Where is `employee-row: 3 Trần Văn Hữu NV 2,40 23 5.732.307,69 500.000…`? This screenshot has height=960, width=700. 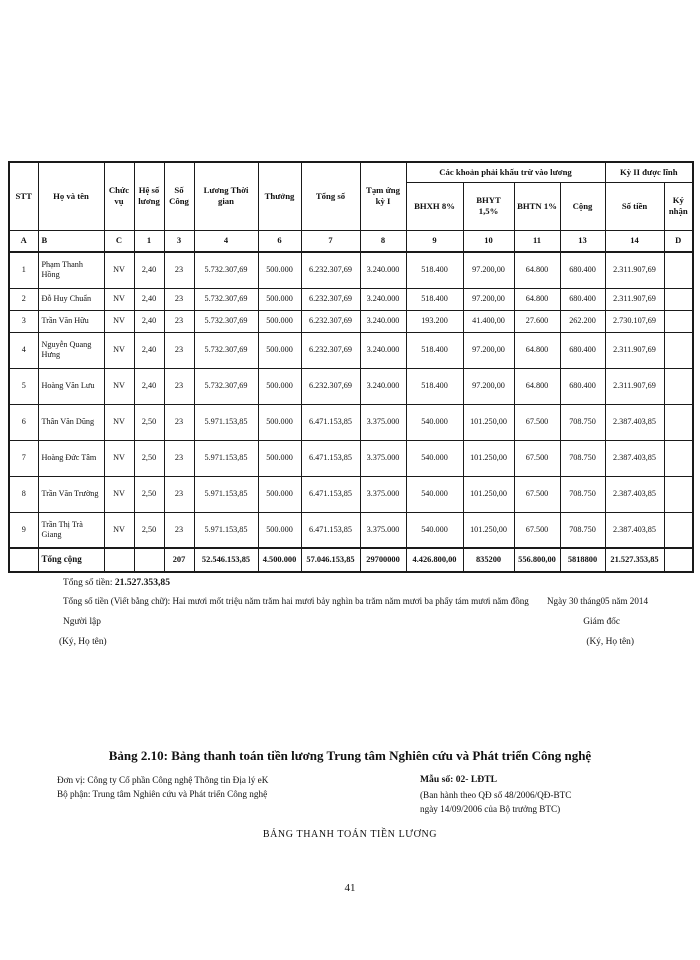 employee-row: 3 Trần Văn Hữu NV 2,40 23 5.732.307,69 500.000… is located at coordinates (351, 321).